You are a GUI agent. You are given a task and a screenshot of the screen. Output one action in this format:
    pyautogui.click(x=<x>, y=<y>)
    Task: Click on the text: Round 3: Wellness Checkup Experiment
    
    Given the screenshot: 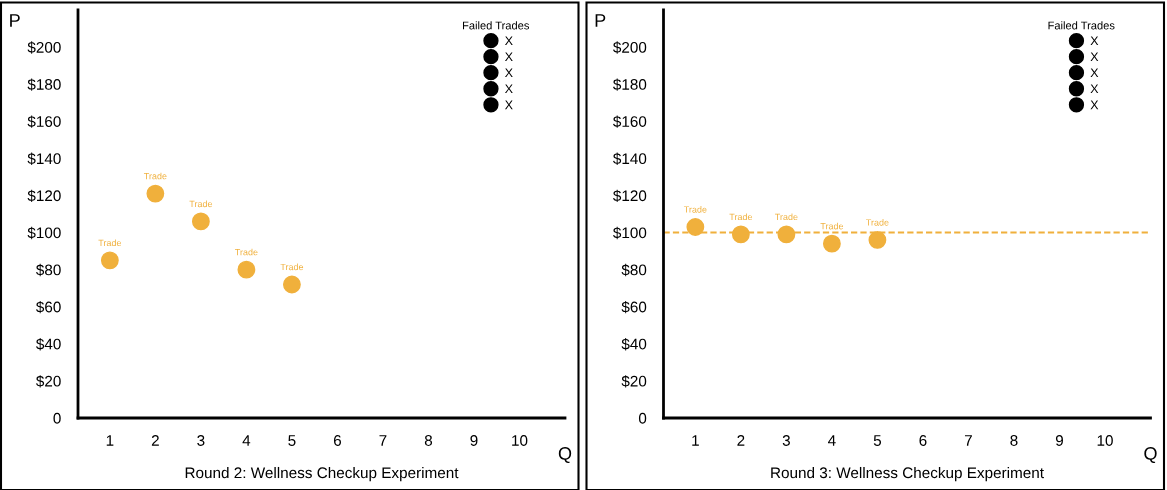 What is the action you would take?
    pyautogui.click(x=907, y=474)
    